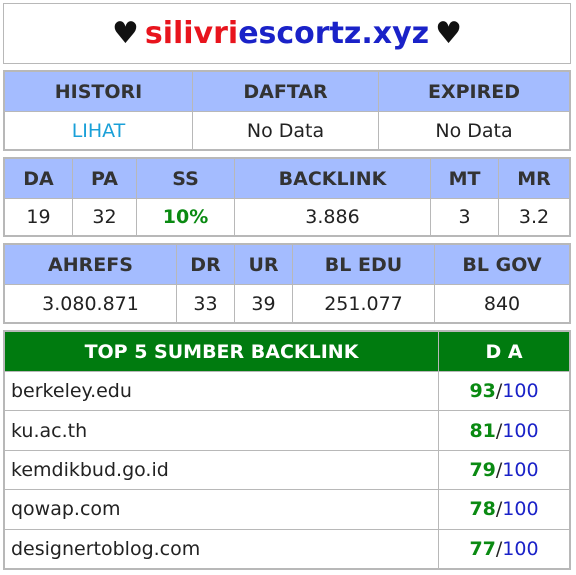 Image resolution: width=576 pixels, height=575 pixels. I want to click on mt-value: 3, so click(464, 217).